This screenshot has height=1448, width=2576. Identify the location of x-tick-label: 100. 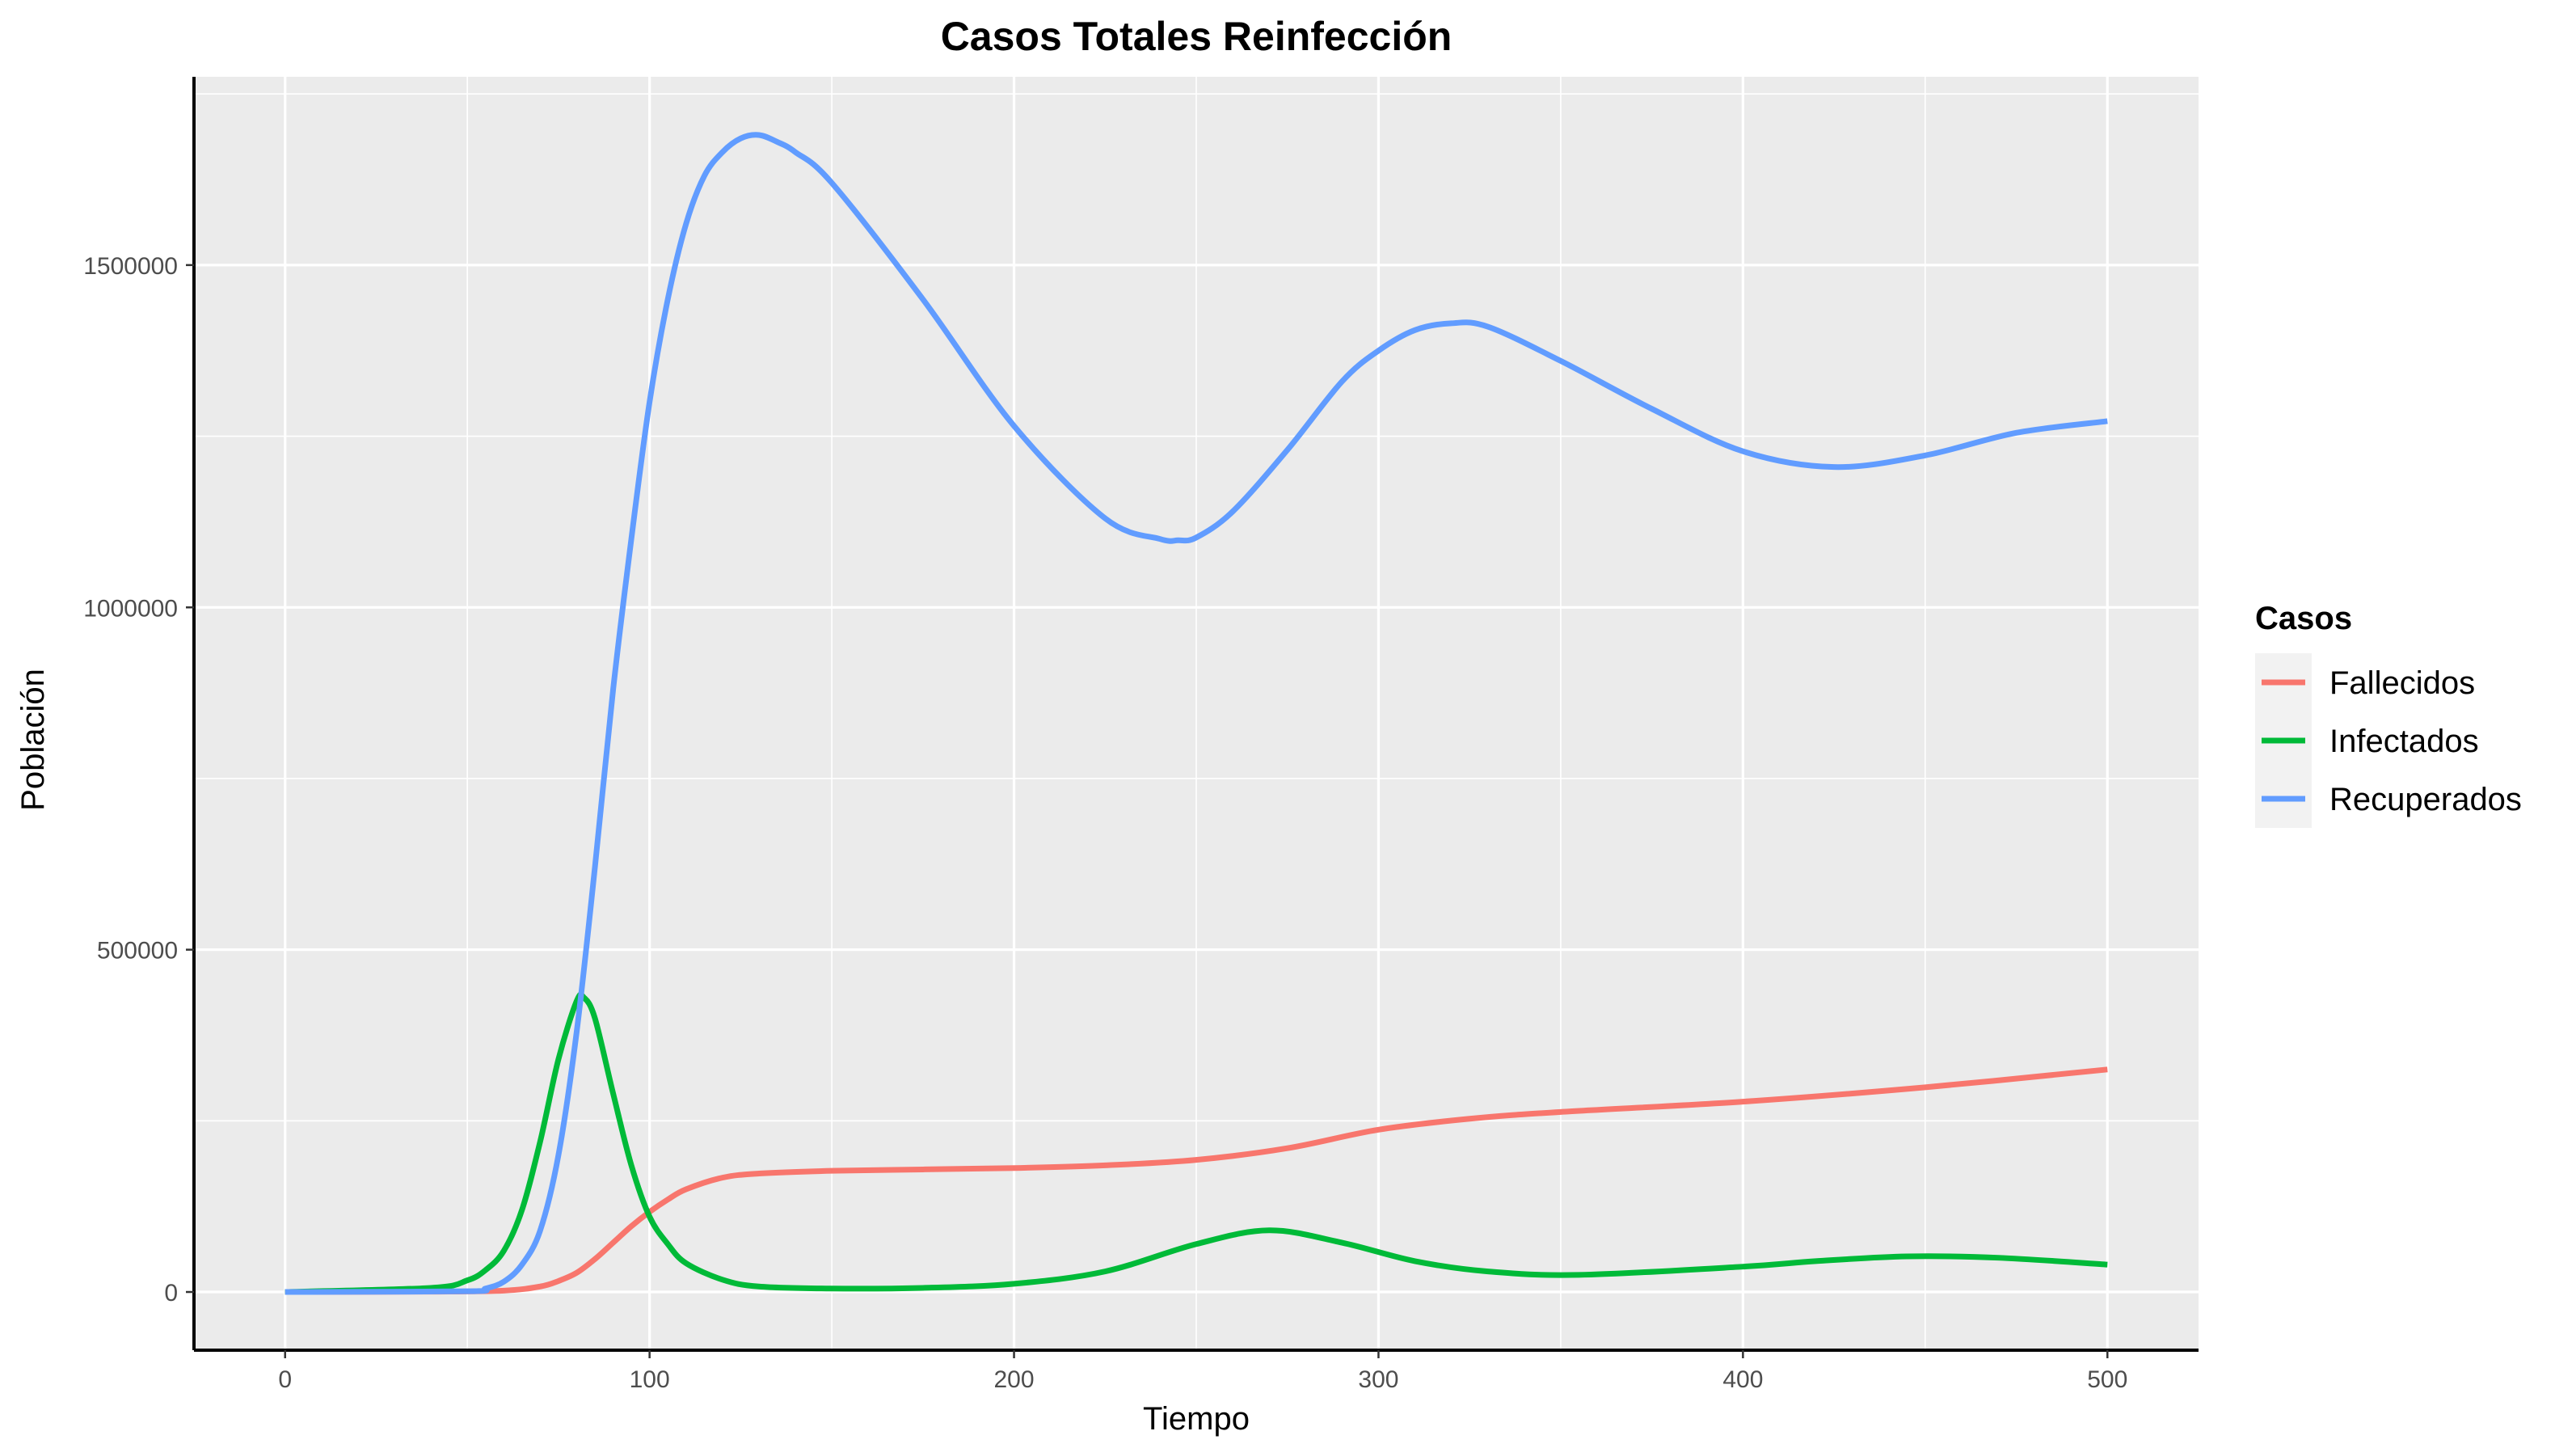
(650, 1379).